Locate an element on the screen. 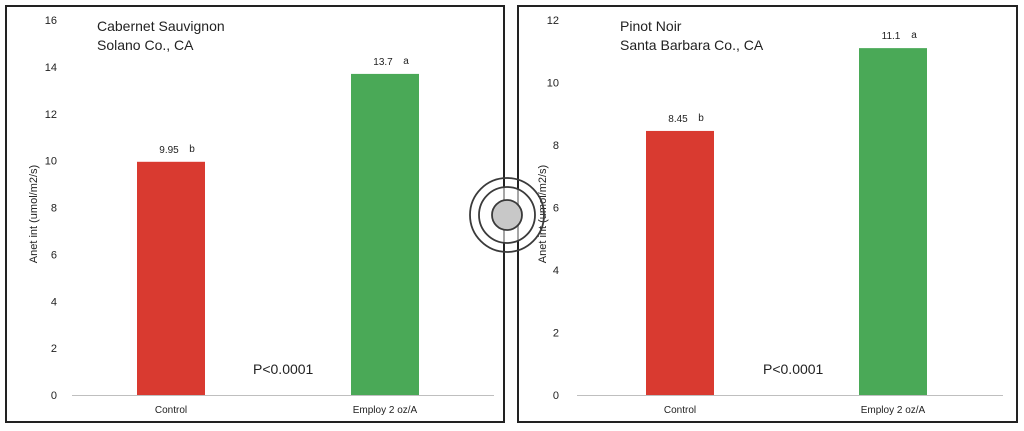  y-tick-label: 16 is located at coordinates (51, 21).